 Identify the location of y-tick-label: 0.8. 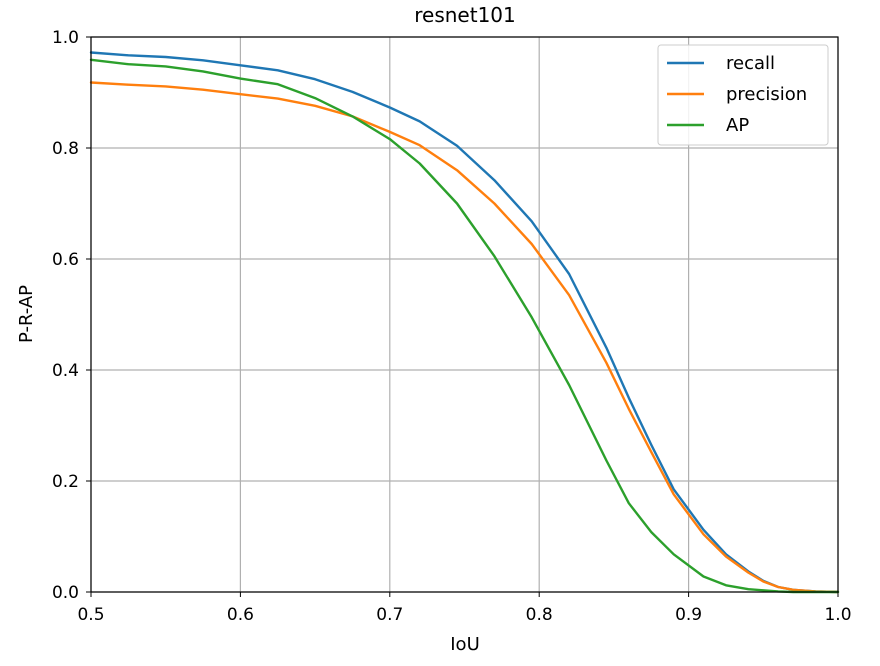
(65, 149).